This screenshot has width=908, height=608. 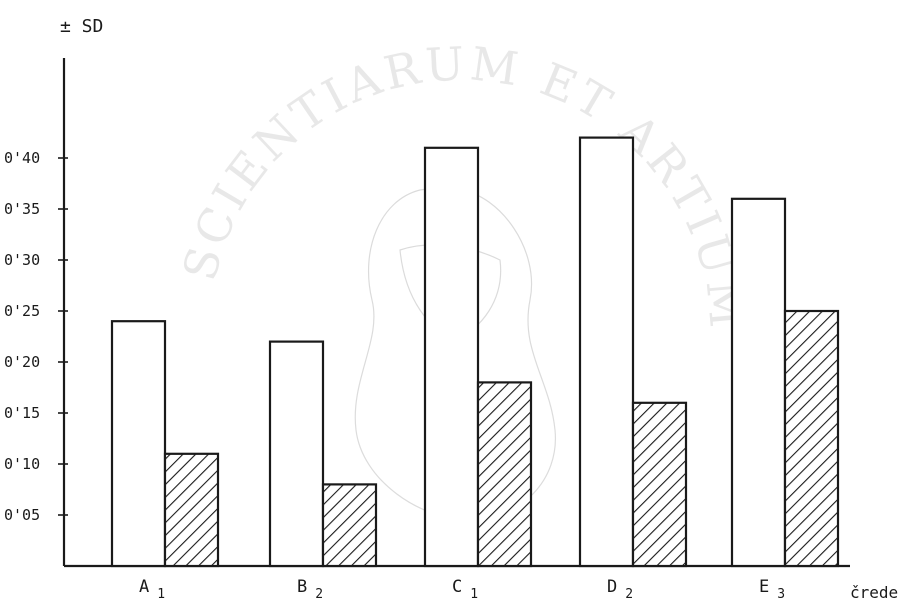 What do you see at coordinates (22, 413) in the screenshot?
I see `y-tick-label: 0'15` at bounding box center [22, 413].